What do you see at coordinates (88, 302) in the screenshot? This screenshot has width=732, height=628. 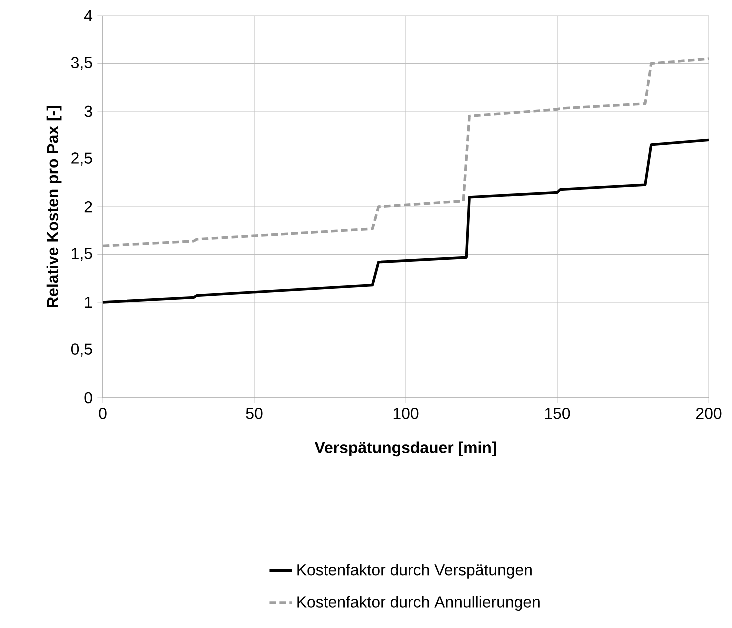 I see `y-tick-label: 1` at bounding box center [88, 302].